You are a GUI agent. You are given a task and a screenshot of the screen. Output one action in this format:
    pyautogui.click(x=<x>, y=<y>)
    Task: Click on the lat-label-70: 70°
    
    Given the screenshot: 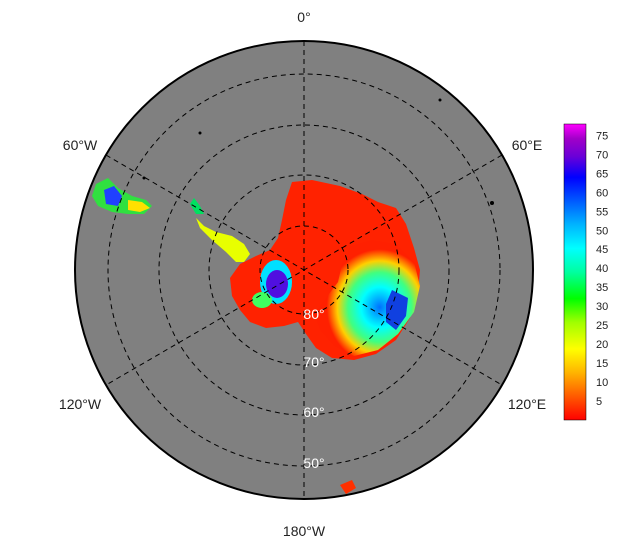 What is the action you would take?
    pyautogui.click(x=313, y=362)
    